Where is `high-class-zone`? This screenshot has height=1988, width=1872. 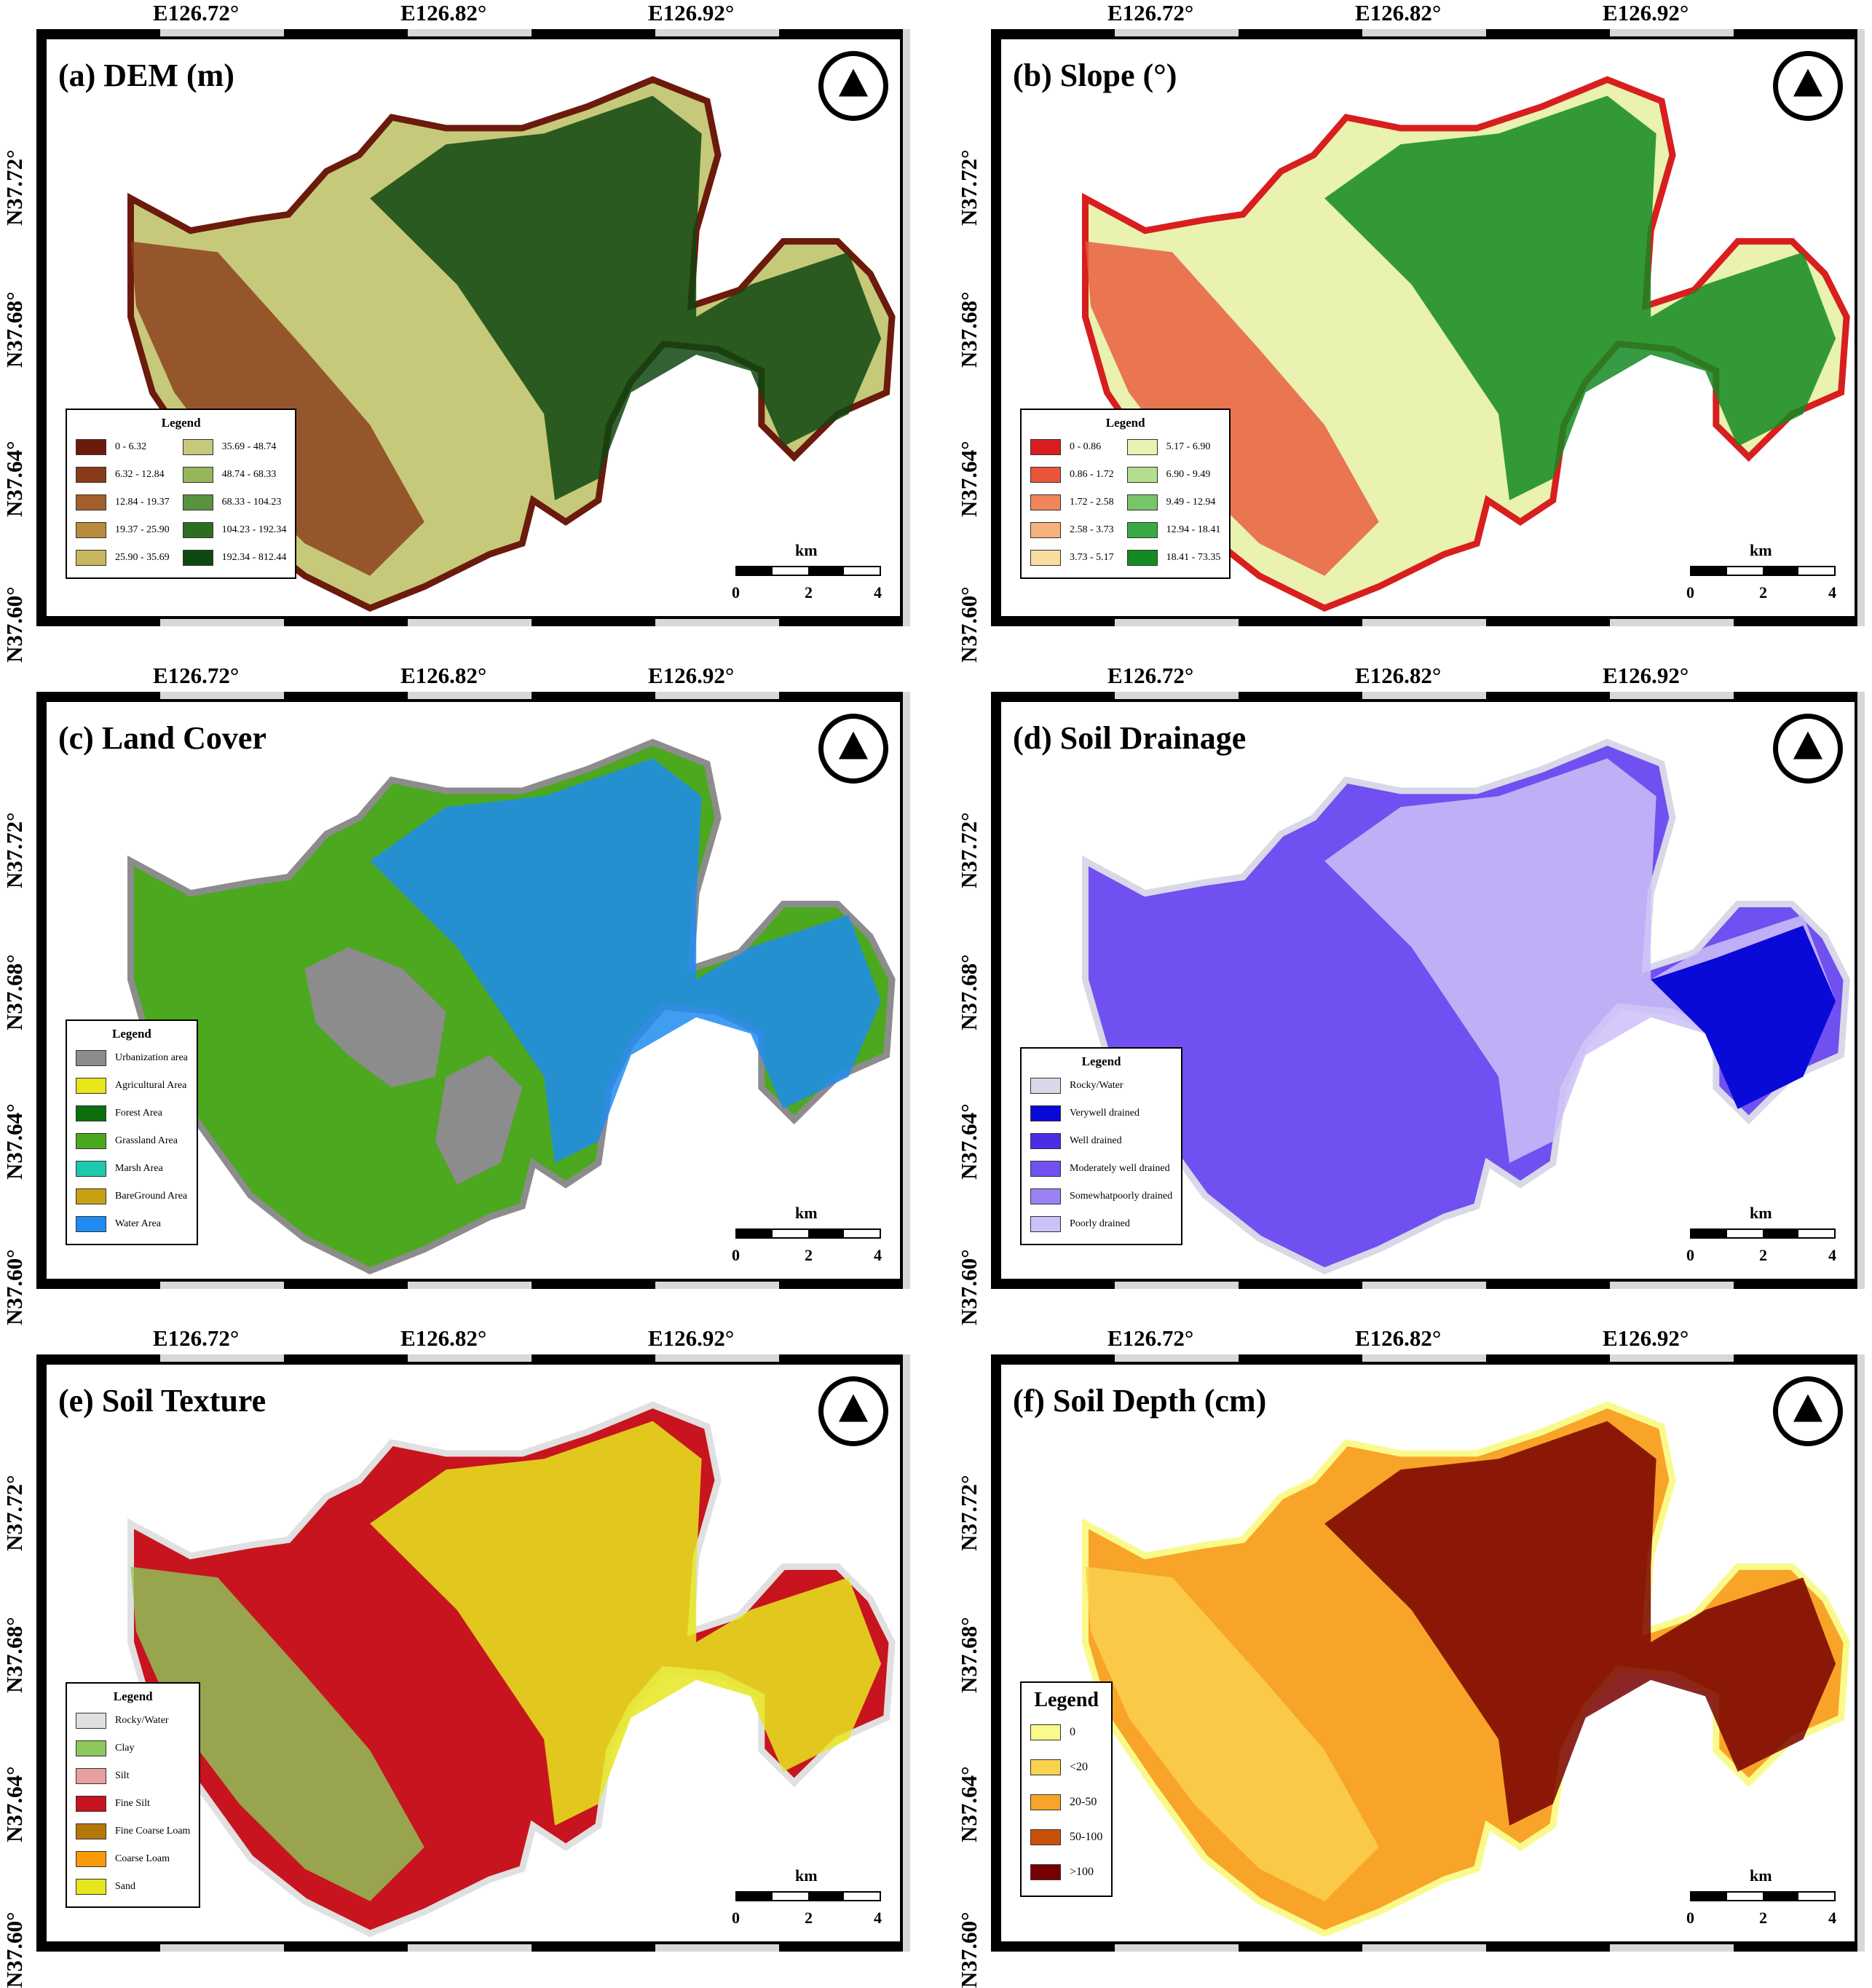
high-class-zone is located at coordinates (626, 961).